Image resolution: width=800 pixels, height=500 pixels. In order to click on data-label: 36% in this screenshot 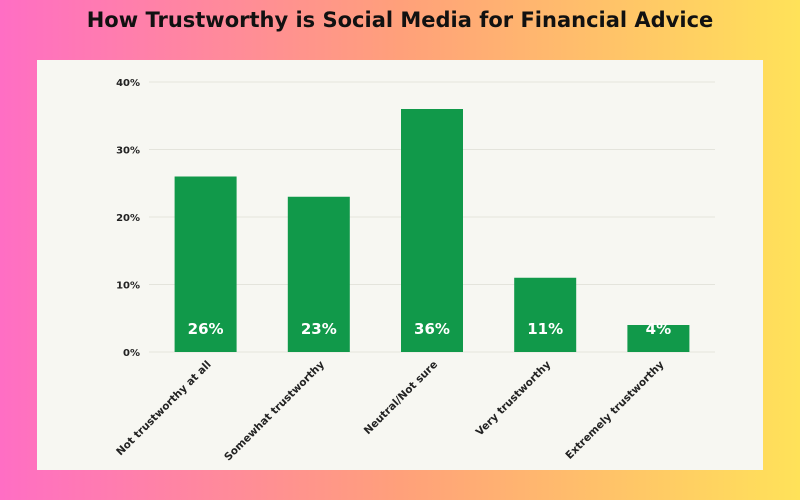, I will do `click(432, 329)`.